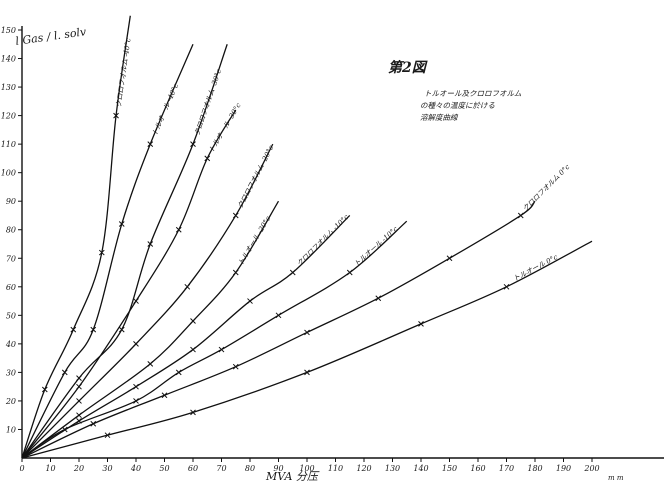 The height and width of the screenshot is (484, 670). What do you see at coordinates (535, 268) in the screenshot?
I see `series-label-10: トルオール 0°c` at bounding box center [535, 268].